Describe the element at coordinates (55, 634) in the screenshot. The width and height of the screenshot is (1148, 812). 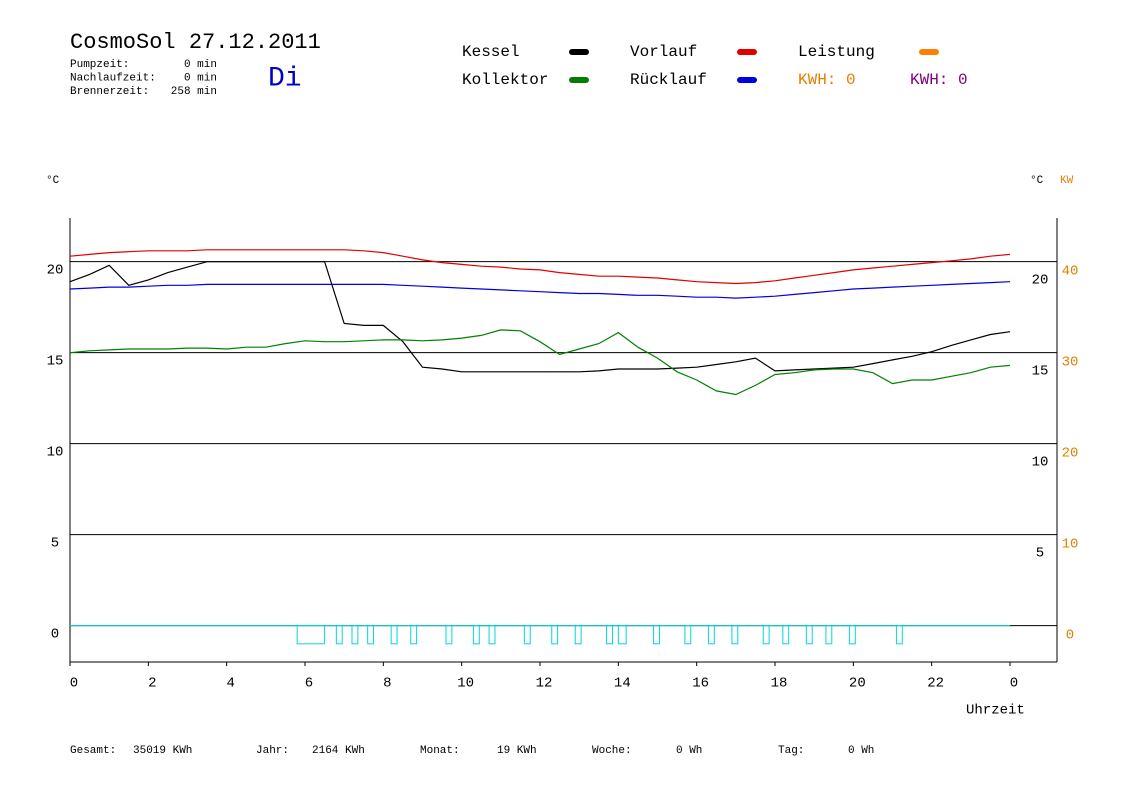
I see `y-tick-label: 0` at that location.